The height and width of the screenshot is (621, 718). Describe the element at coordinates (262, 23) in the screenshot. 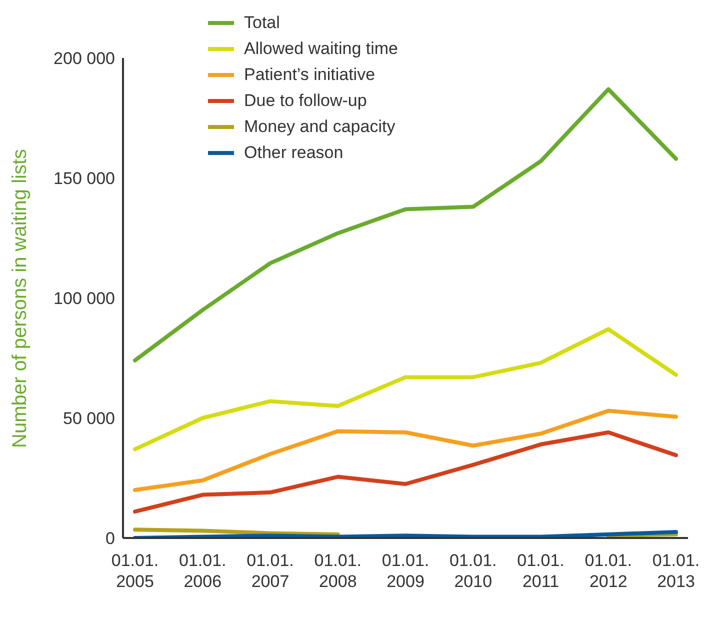

I see `legend-label: Total` at that location.